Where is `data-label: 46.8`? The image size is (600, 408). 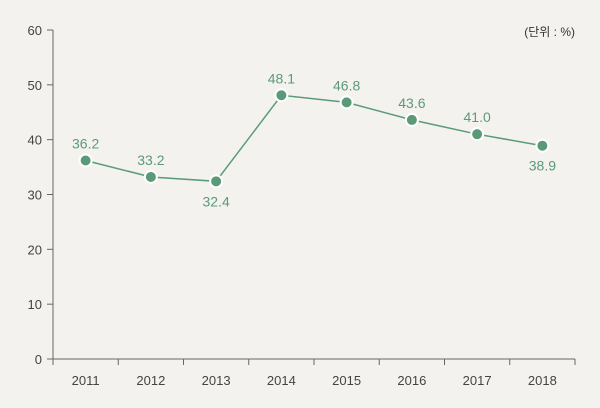 data-label: 46.8 is located at coordinates (346, 85).